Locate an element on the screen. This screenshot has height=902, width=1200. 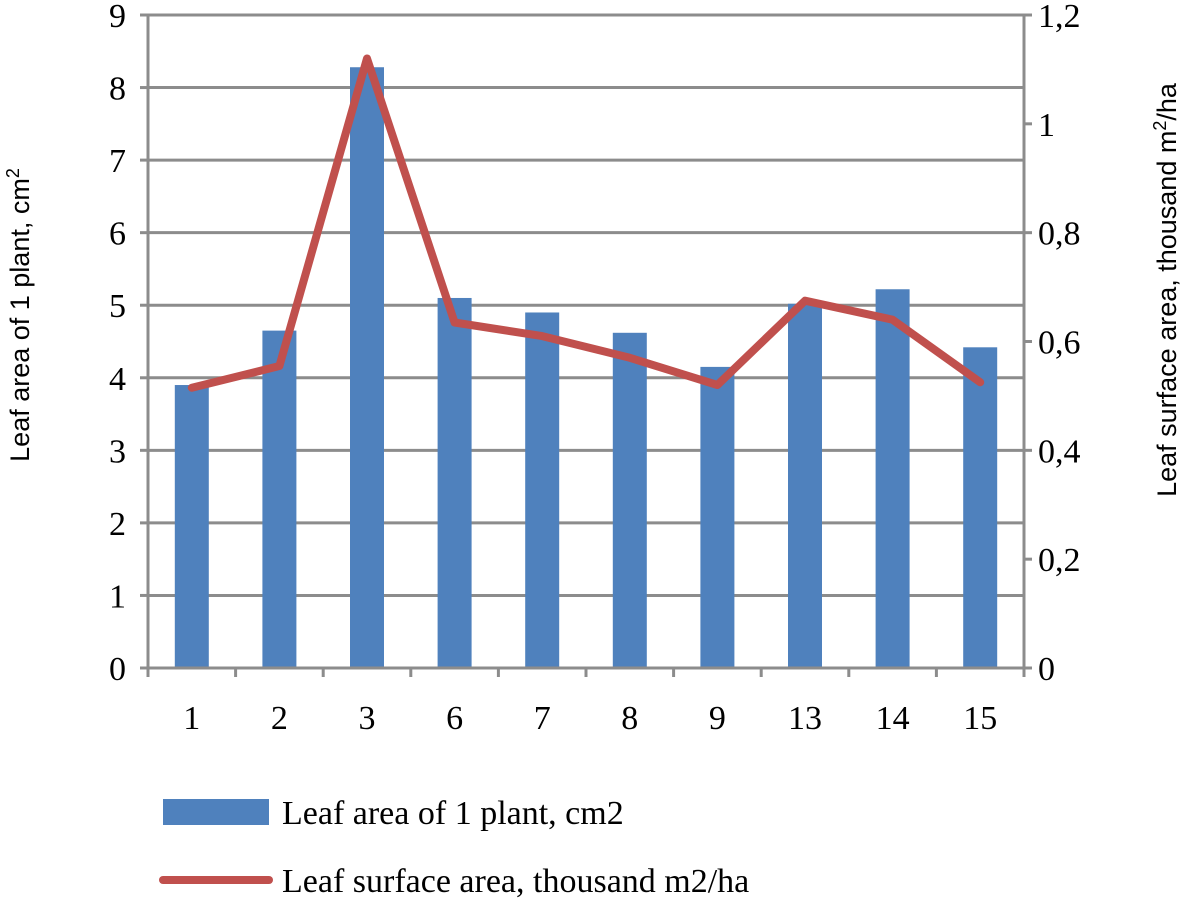
x-tick-label: 8 is located at coordinates (629, 718).